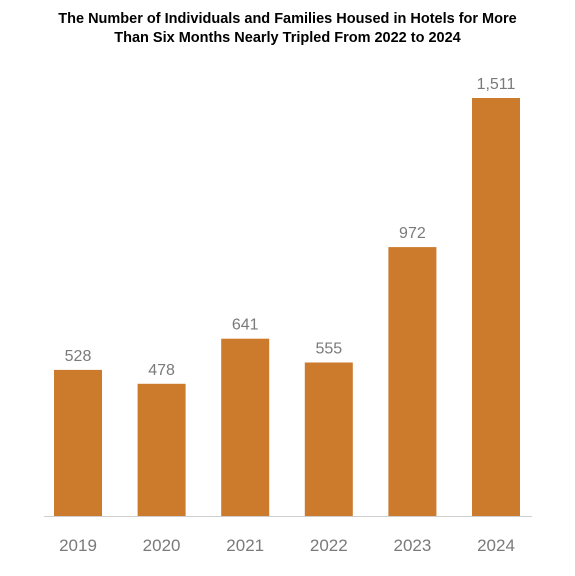 This screenshot has height=576, width=575. I want to click on bar-2024, so click(496, 307).